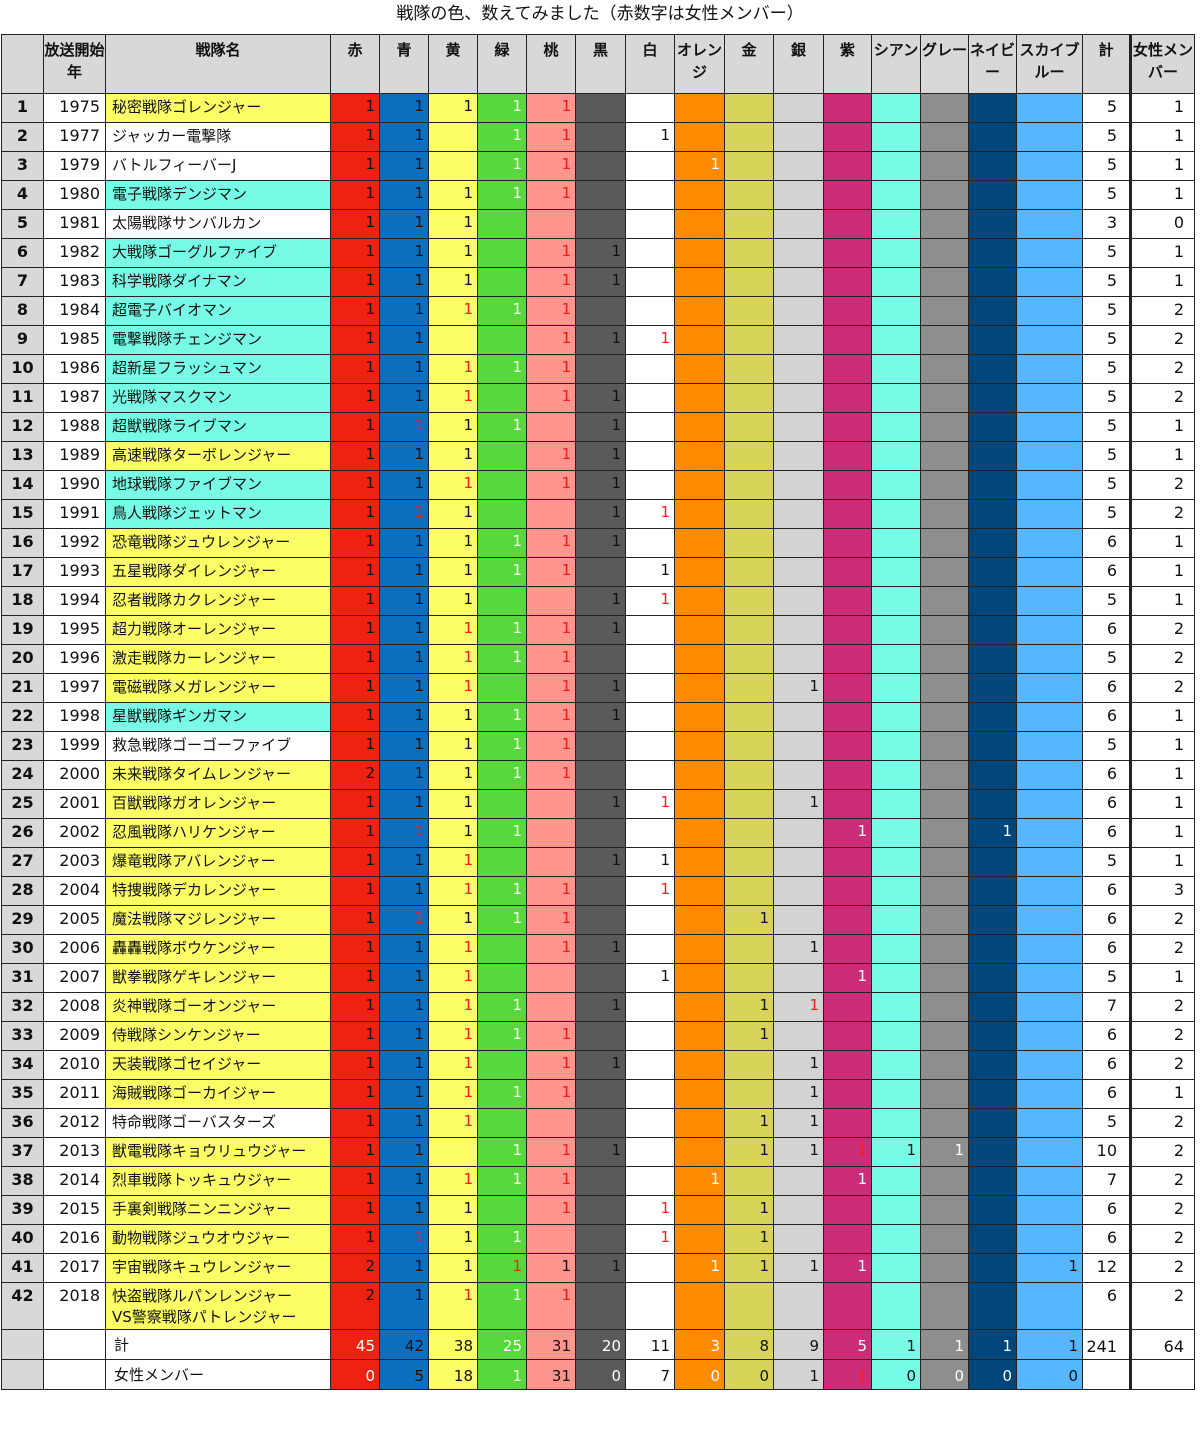 This screenshot has height=1431, width=1200. I want to click on member-count: 2, so click(370, 1266).